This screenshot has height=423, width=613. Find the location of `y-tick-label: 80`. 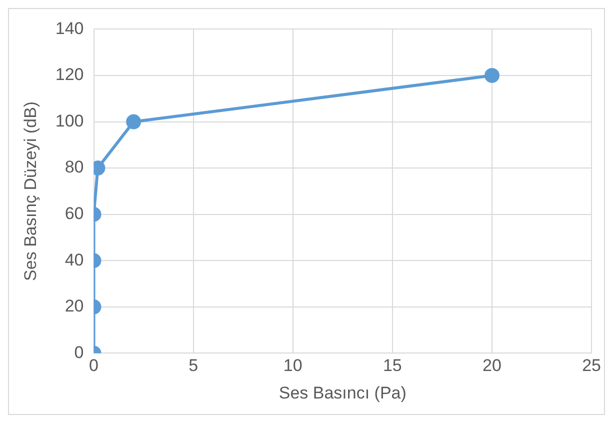

y-tick-label: 80 is located at coordinates (74, 167).